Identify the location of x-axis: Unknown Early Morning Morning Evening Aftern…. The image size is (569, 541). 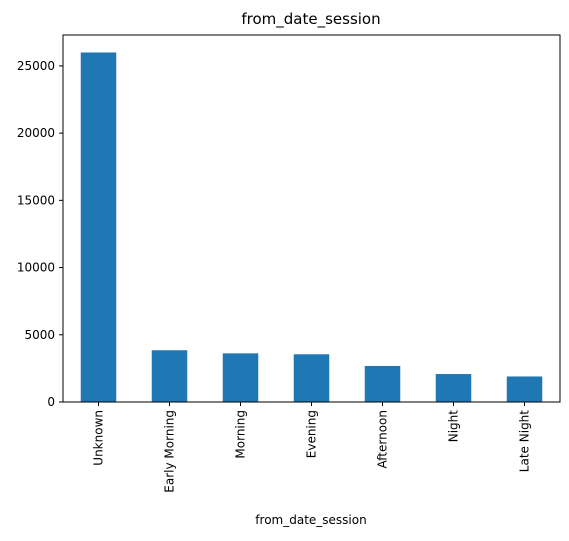
(312, 447).